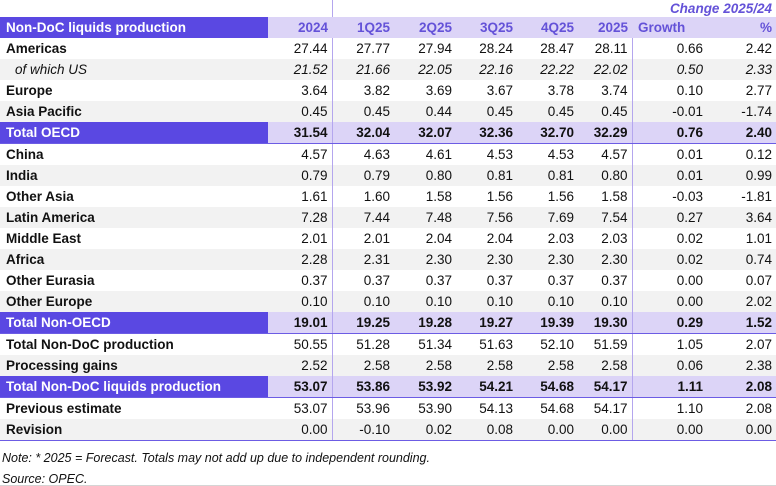 This screenshot has width=776, height=486. What do you see at coordinates (486, 69) in the screenshot?
I see `cell-value: 22.16` at bounding box center [486, 69].